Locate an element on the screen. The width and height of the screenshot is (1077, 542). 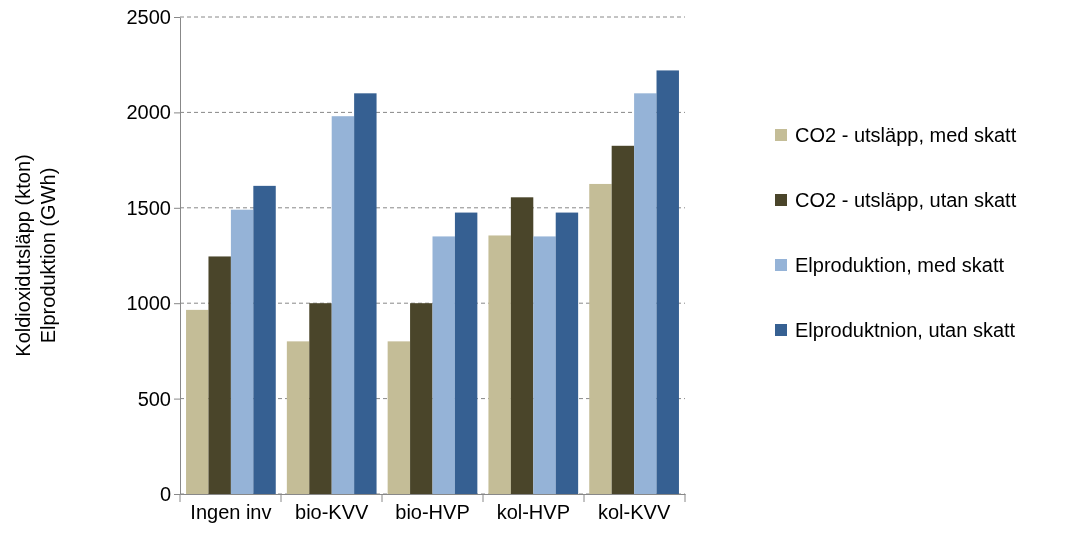
y-tick-label: 2000 is located at coordinates (148, 112).